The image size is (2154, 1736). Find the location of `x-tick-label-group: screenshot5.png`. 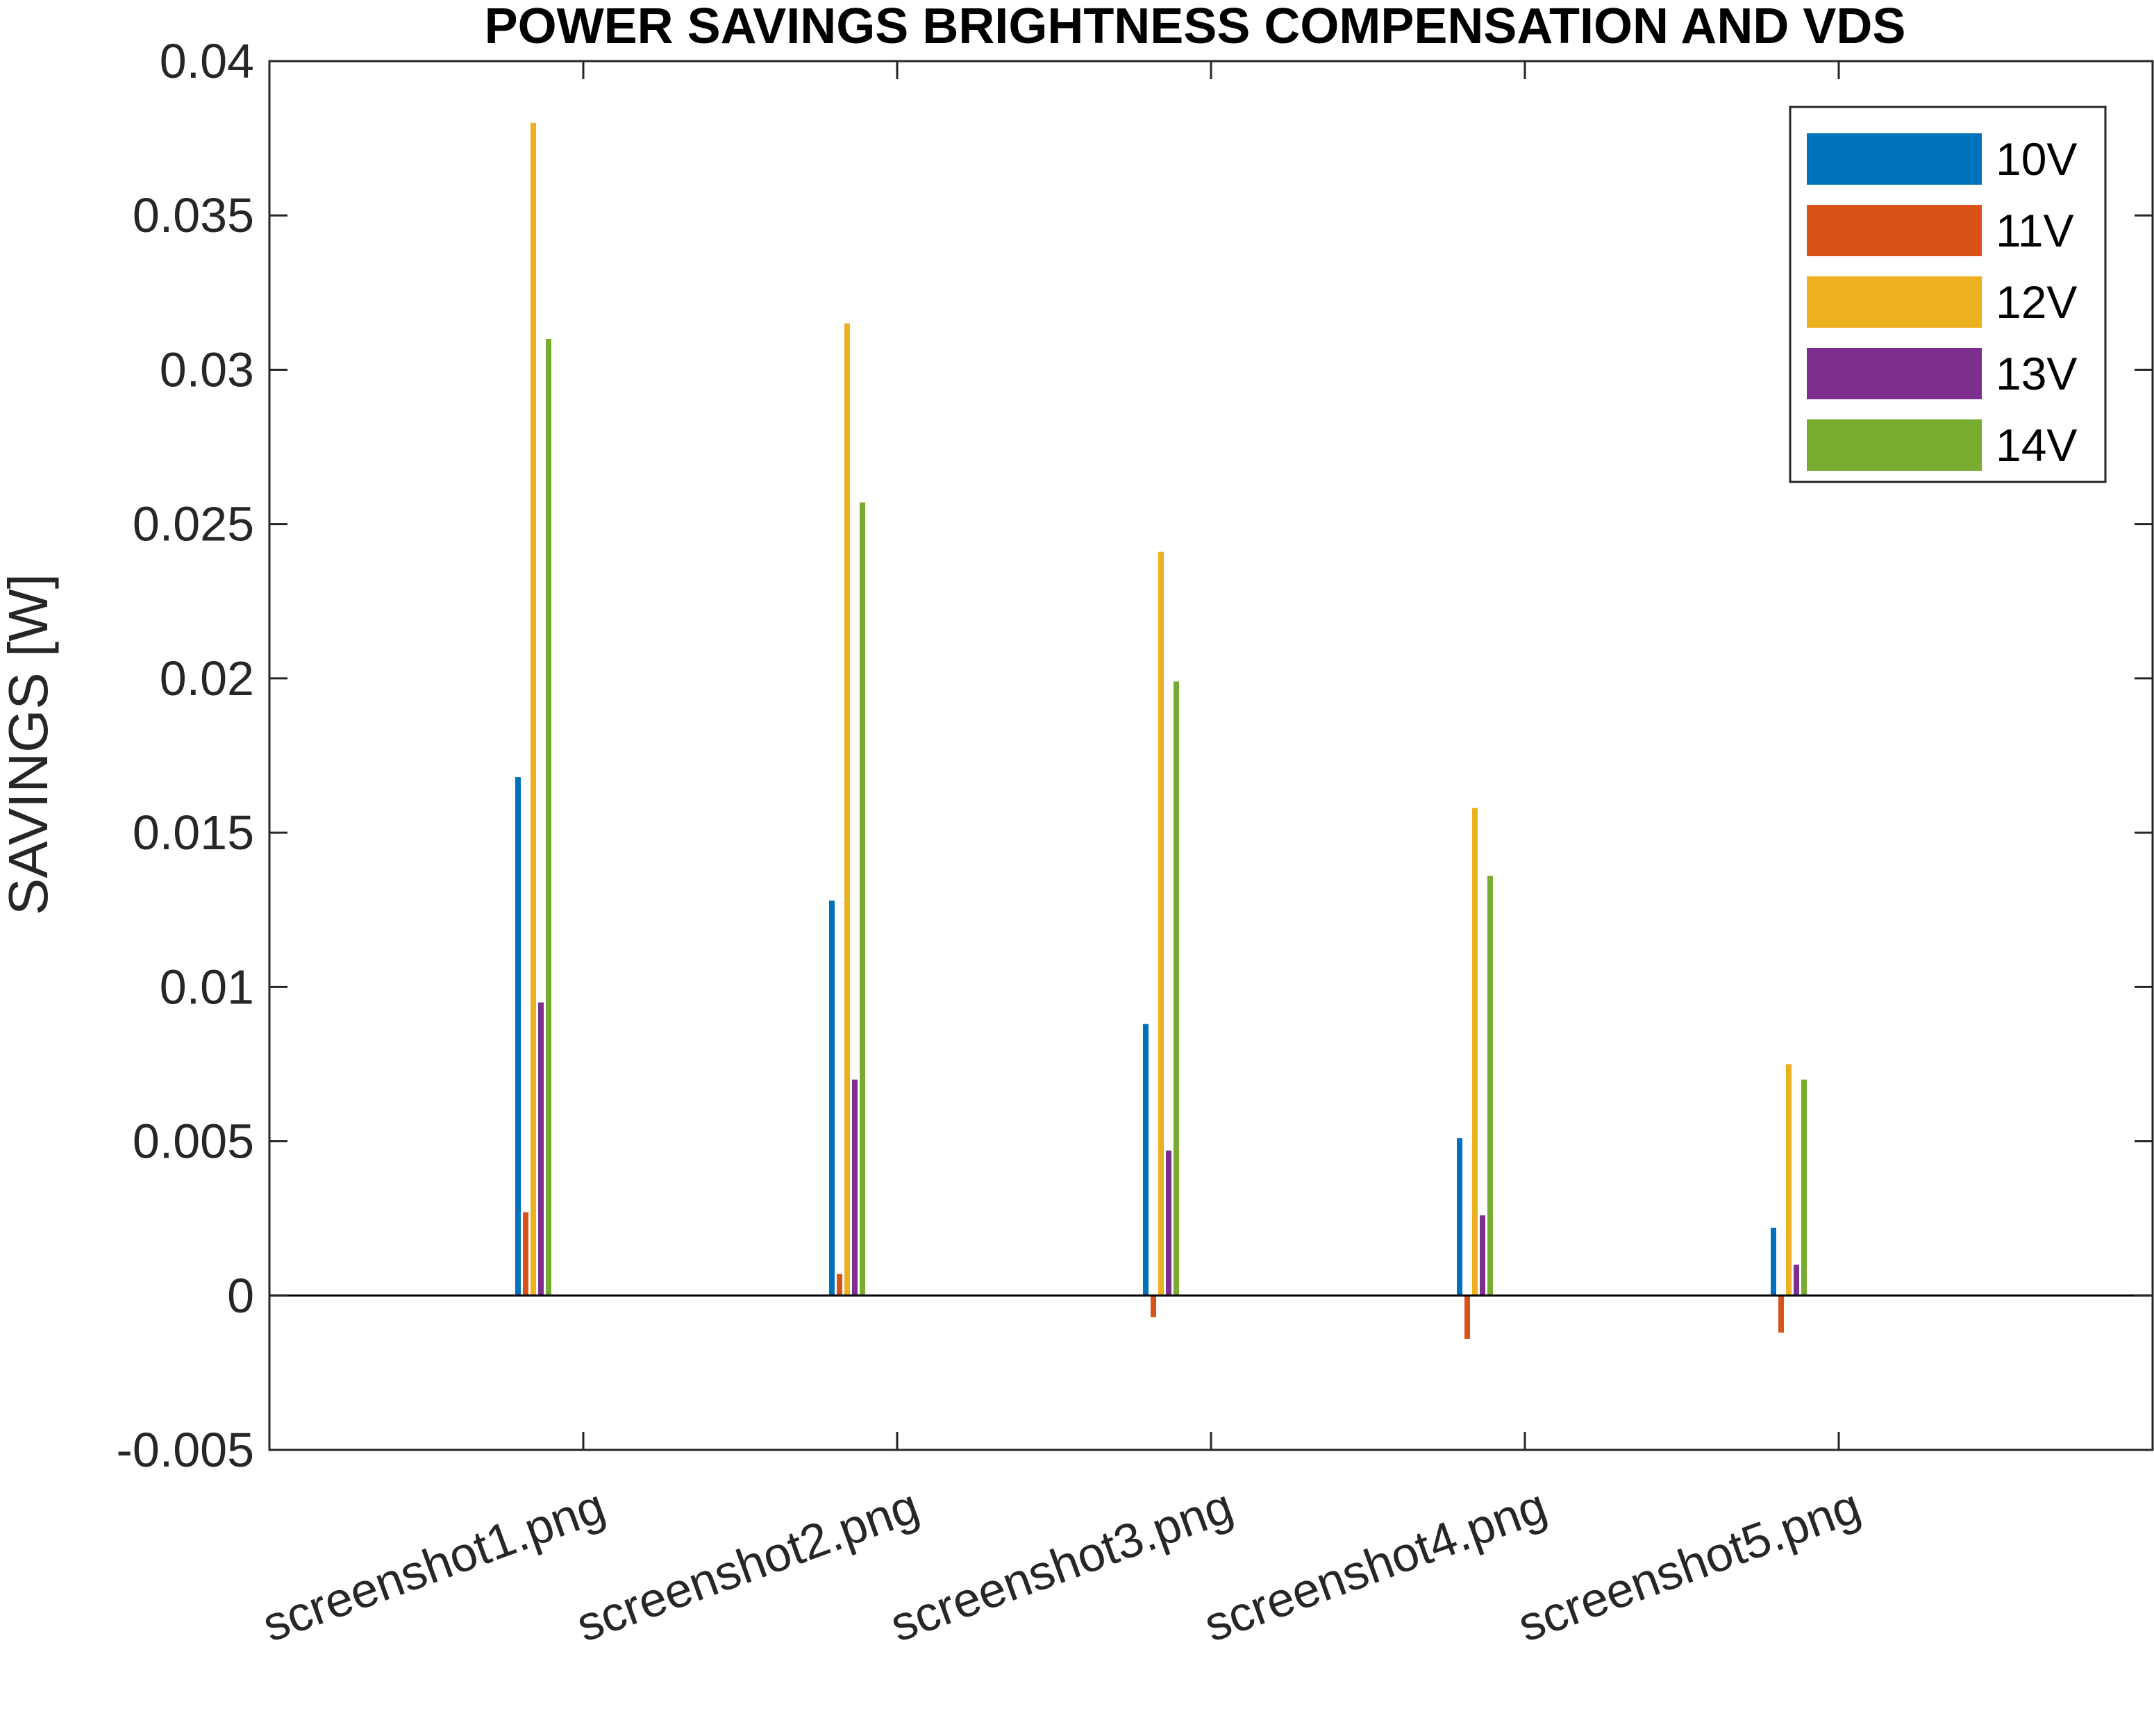

x-tick-label-group: screenshot5.png is located at coordinates (1689, 1565).